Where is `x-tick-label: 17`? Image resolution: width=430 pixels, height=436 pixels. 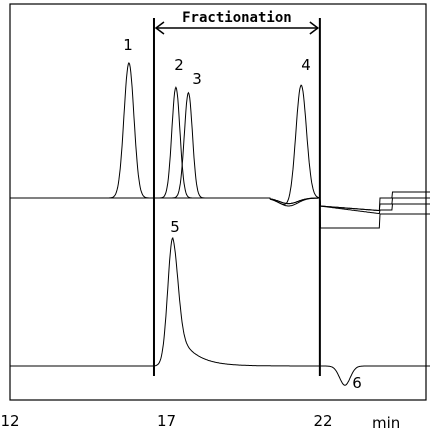 x-tick-label: 17 is located at coordinates (166, 421).